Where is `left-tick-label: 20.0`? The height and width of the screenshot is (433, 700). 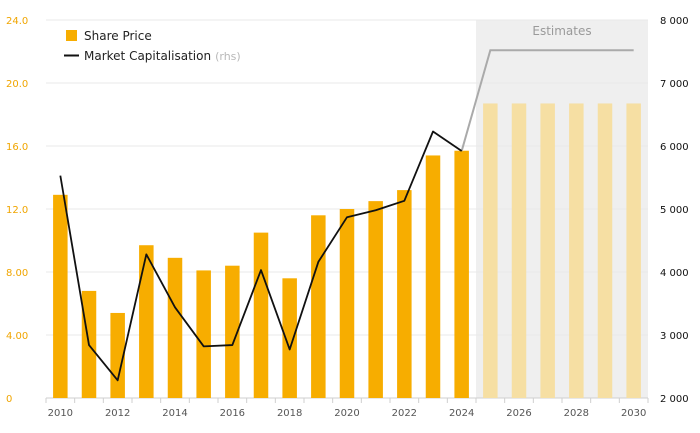
left-tick-label: 20.0 is located at coordinates (17, 84).